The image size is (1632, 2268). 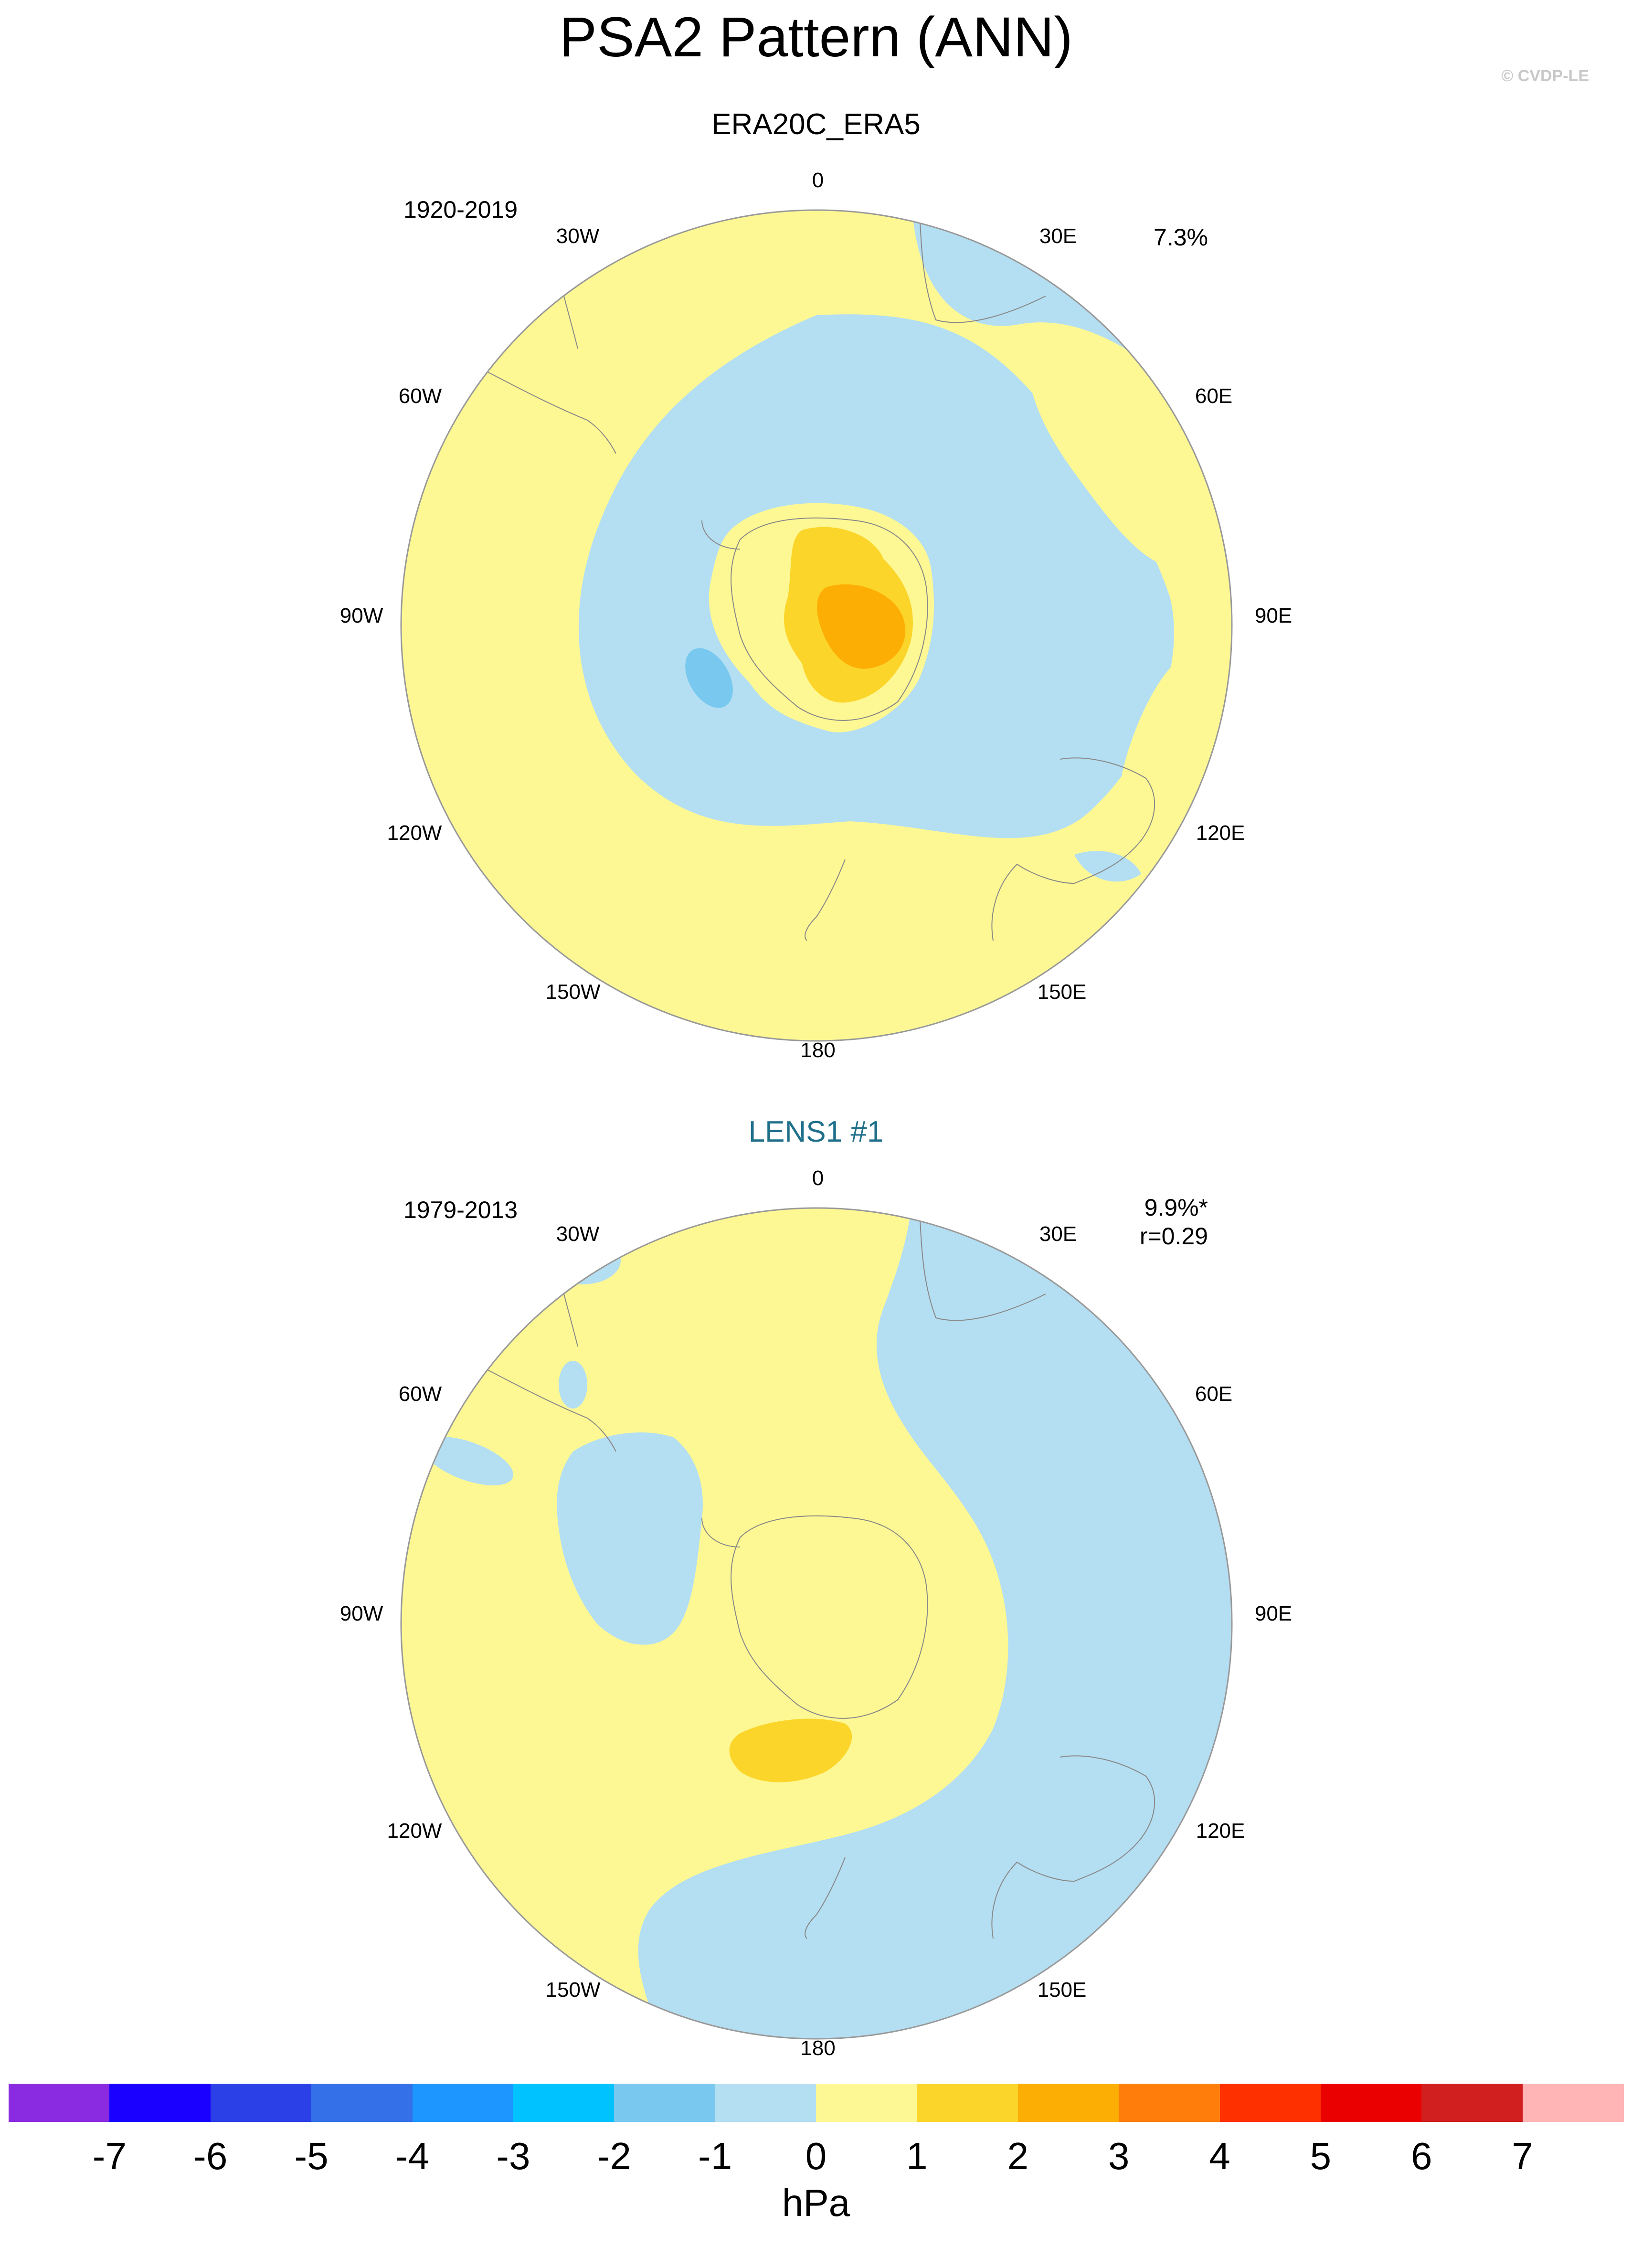 I want to click on anomaly-minus-2-blob, so click(x=709, y=678).